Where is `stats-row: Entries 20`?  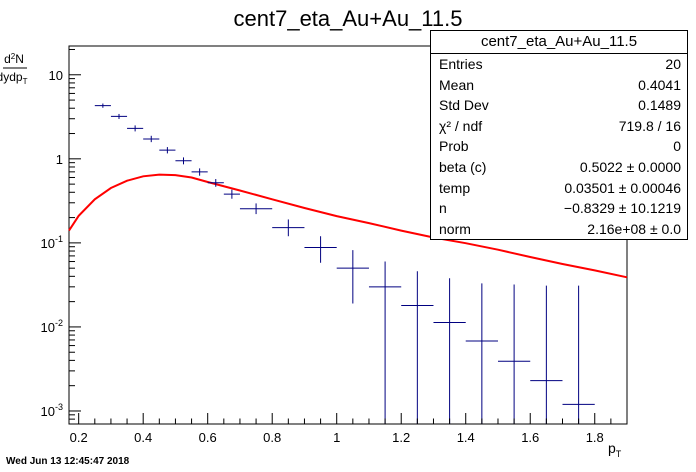 stats-row: Entries 20 is located at coordinates (559, 64).